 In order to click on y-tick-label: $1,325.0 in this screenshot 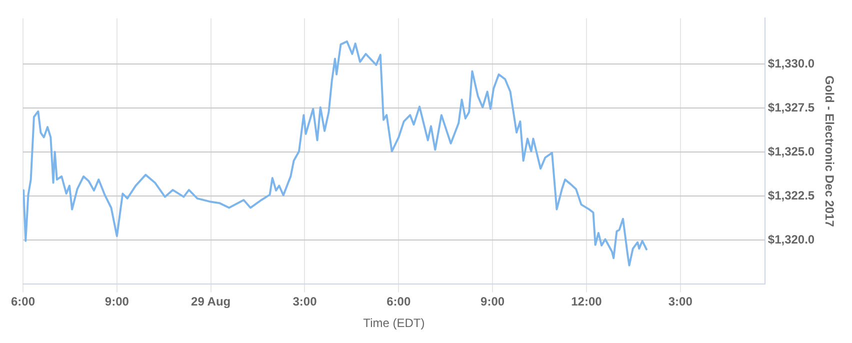, I will do `click(791, 151)`.